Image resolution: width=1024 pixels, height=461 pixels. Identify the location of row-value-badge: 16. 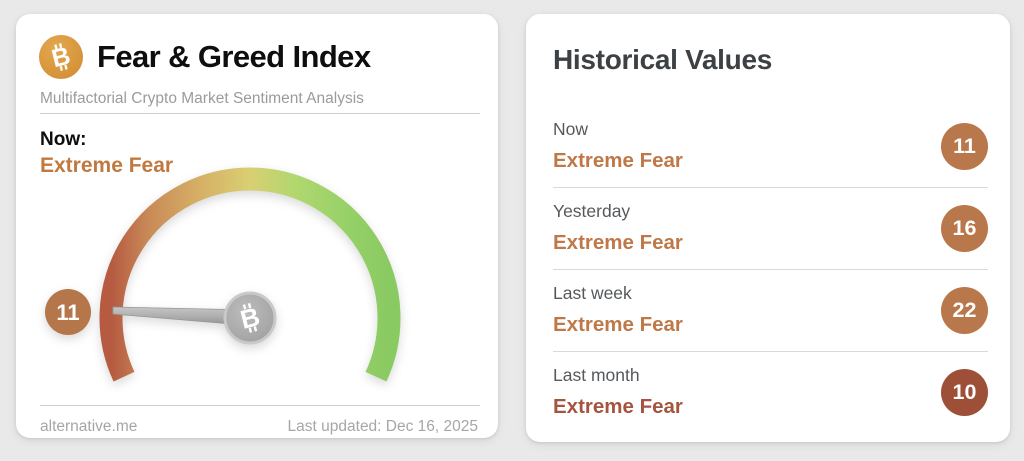
(964, 228).